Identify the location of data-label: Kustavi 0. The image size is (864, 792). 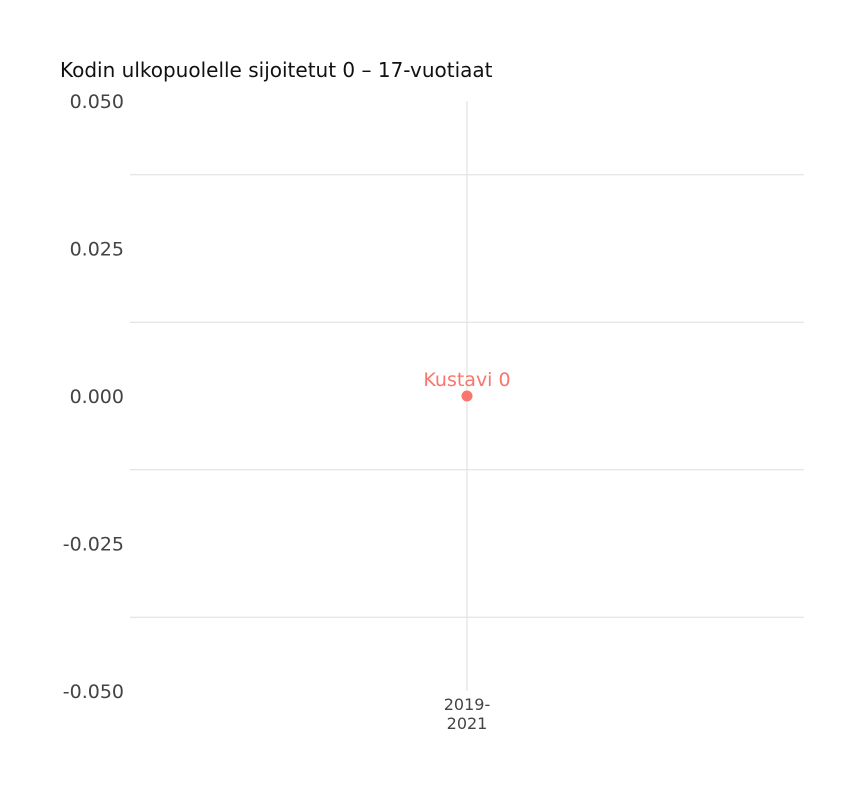
(466, 380).